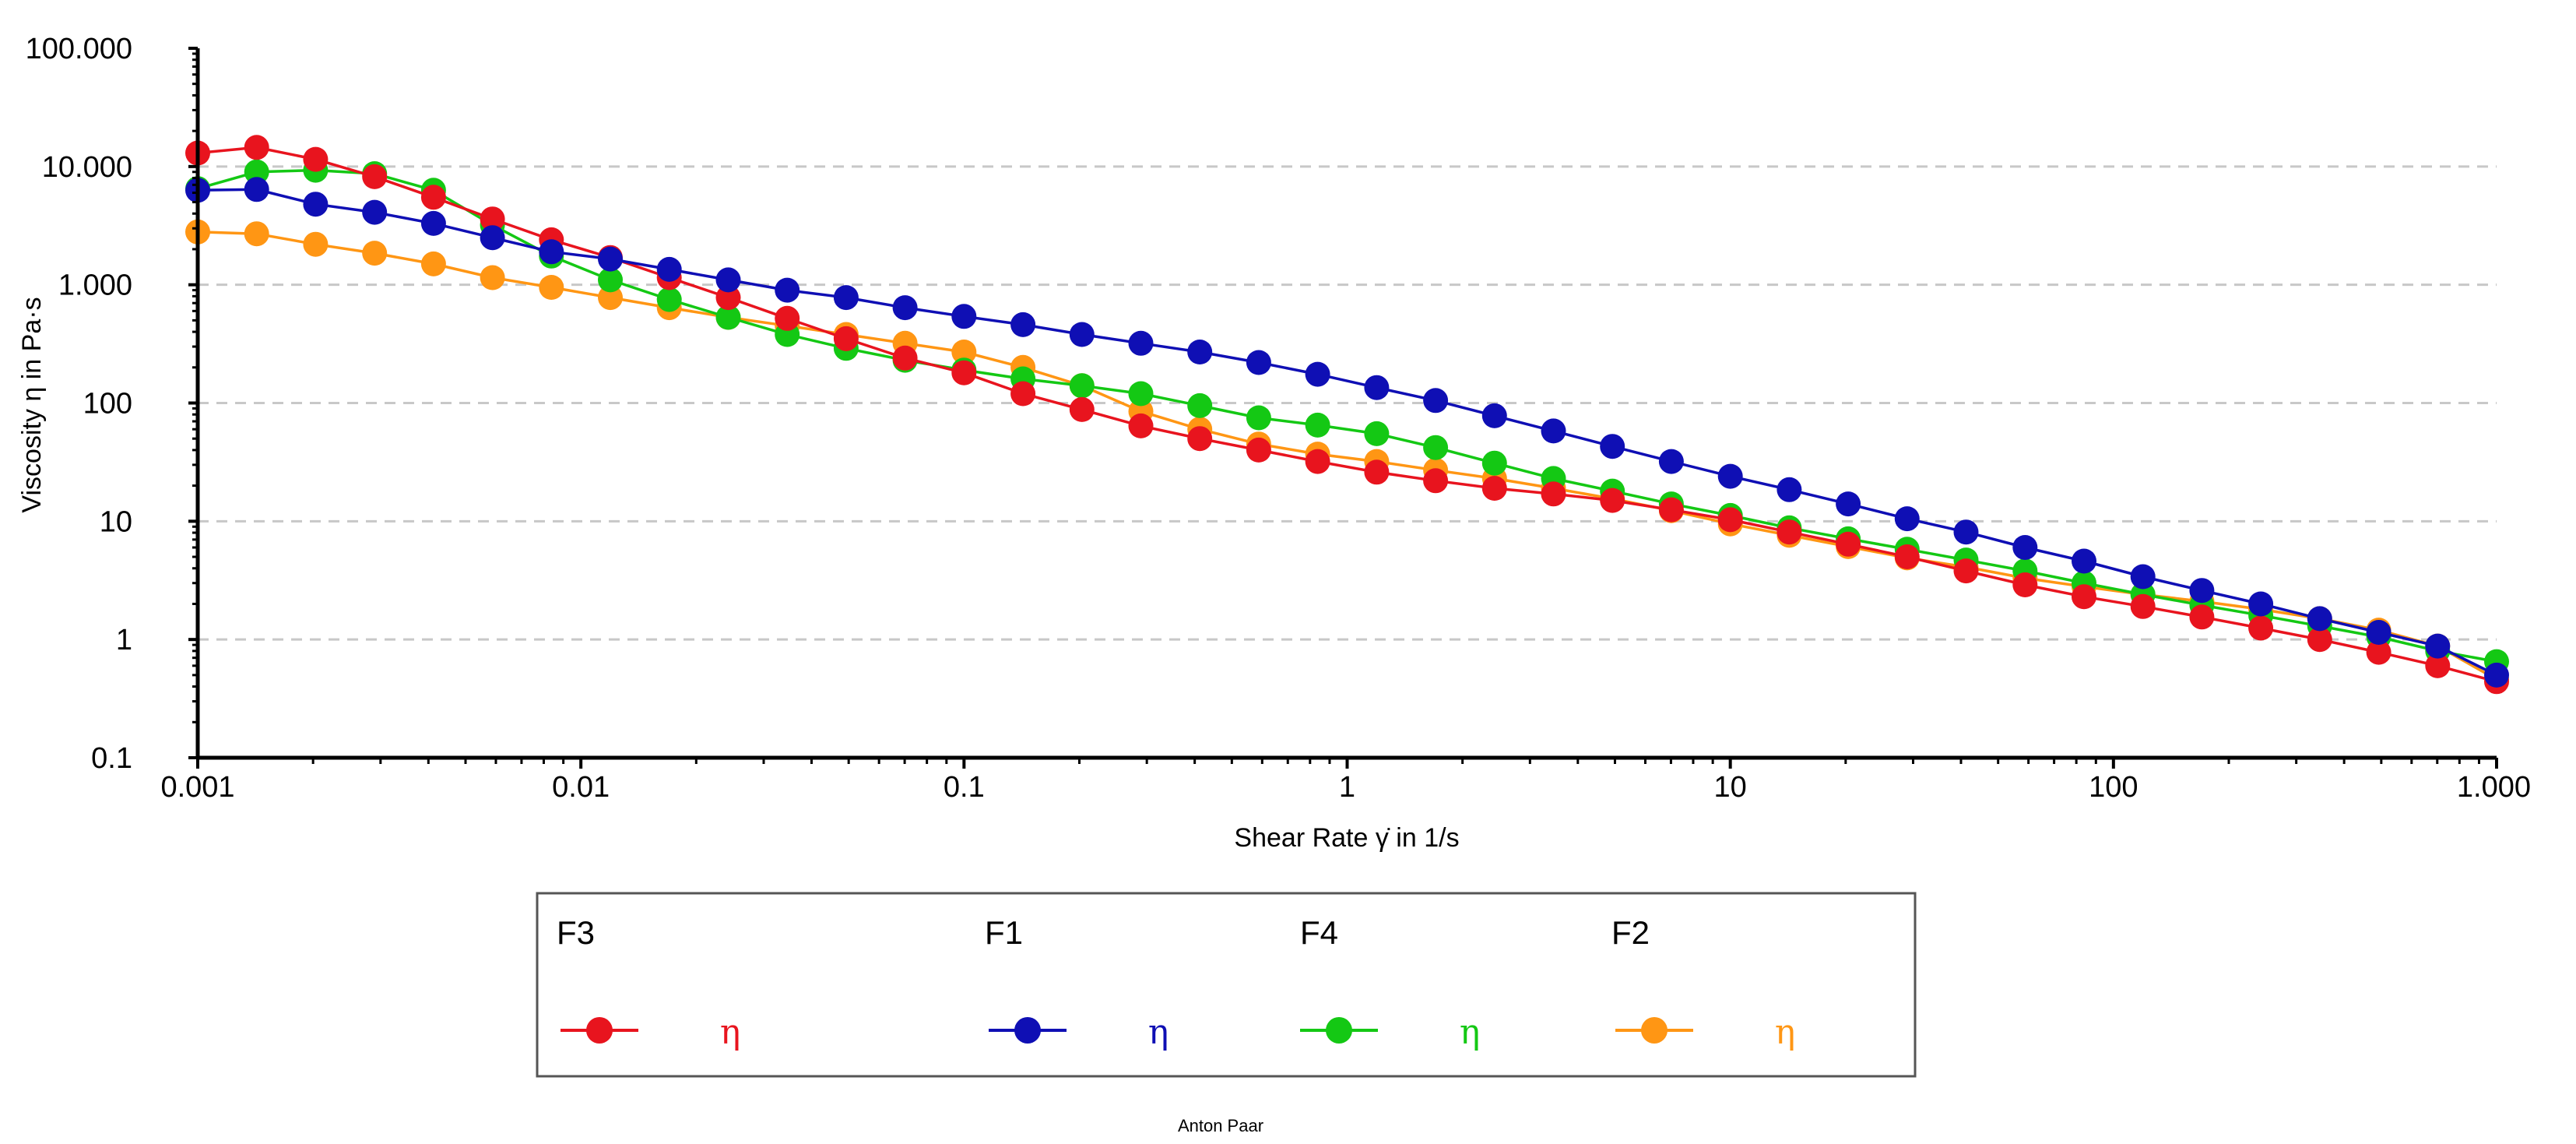 Image resolution: width=2576 pixels, height=1144 pixels. What do you see at coordinates (576, 932) in the screenshot?
I see `legend-name-f3: F3` at bounding box center [576, 932].